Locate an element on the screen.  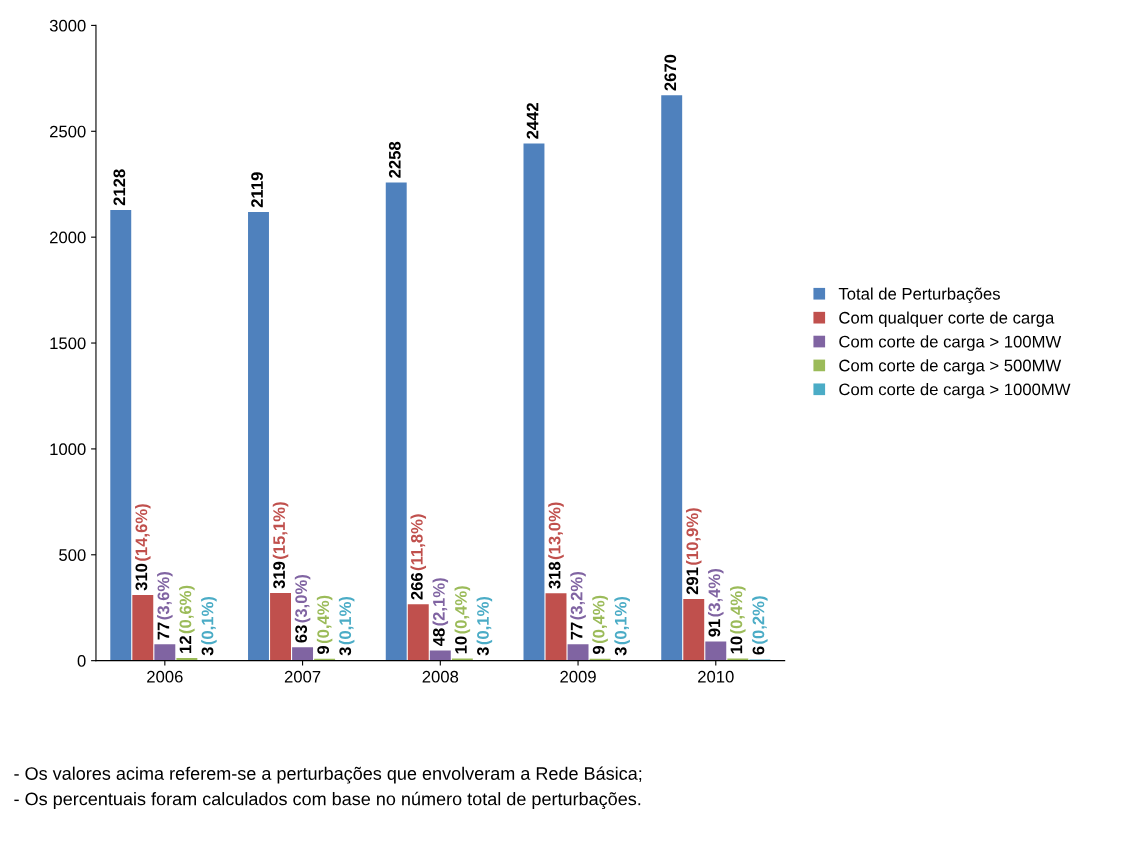
data-label: 12 (0,6%) is located at coordinates (187, 619).